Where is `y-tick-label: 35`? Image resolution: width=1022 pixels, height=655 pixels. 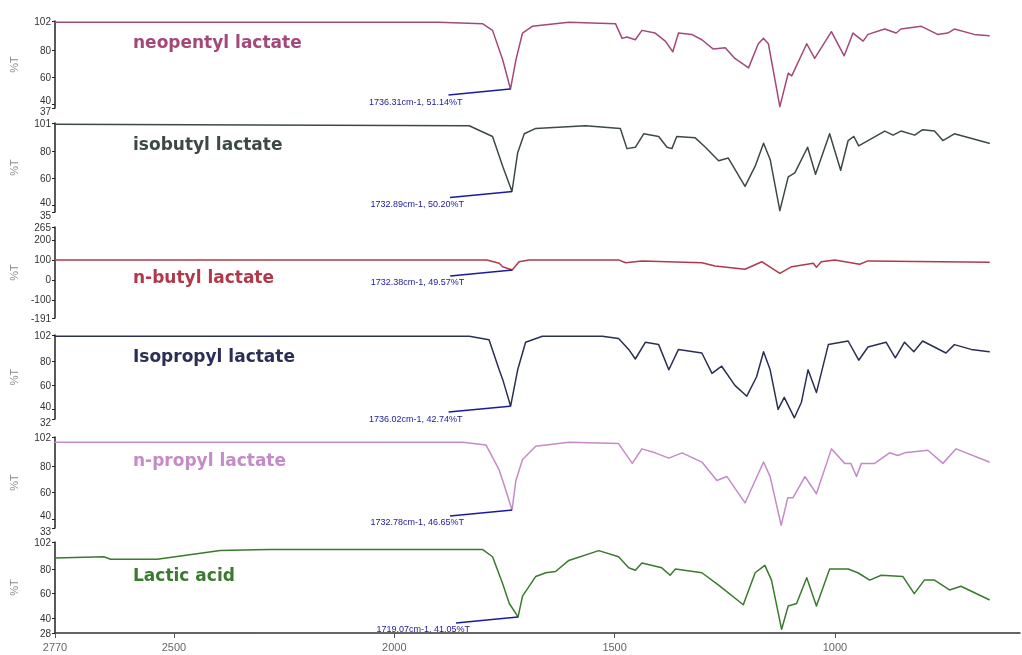
y-tick-label: 35 is located at coordinates (45, 215).